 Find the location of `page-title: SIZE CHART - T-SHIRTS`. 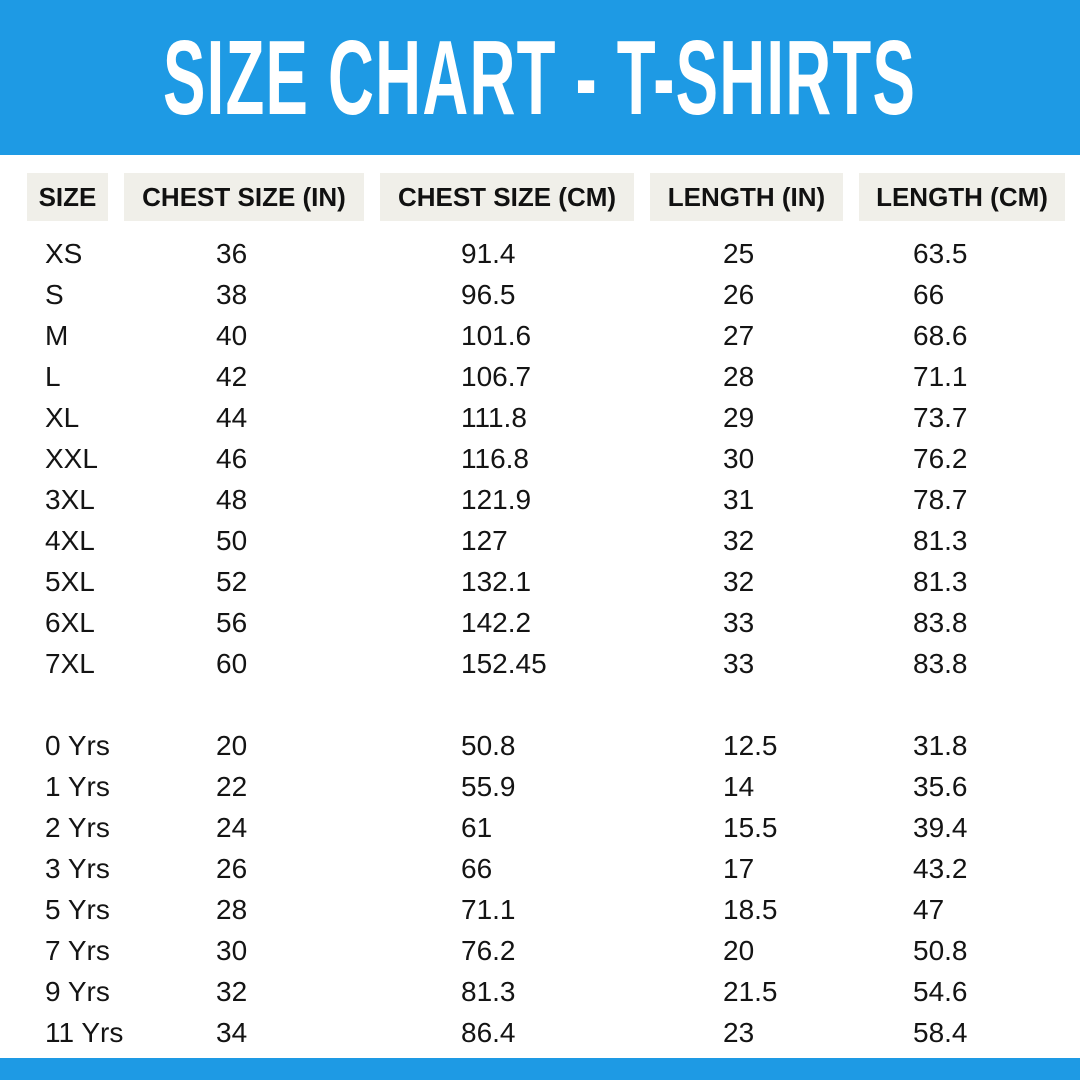

page-title: SIZE CHART - T-SHIRTS is located at coordinates (540, 77).